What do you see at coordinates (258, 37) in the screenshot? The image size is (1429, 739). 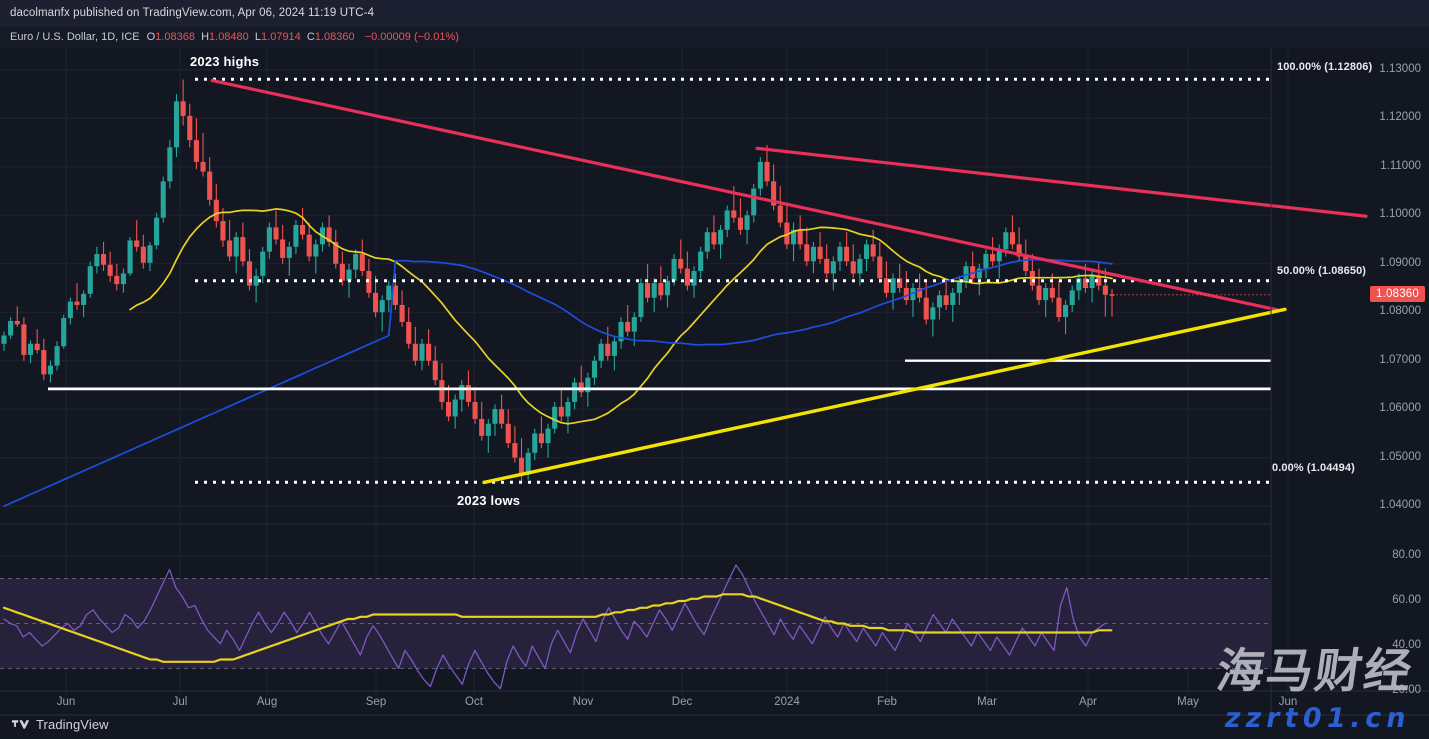 I see `low-label: L` at bounding box center [258, 37].